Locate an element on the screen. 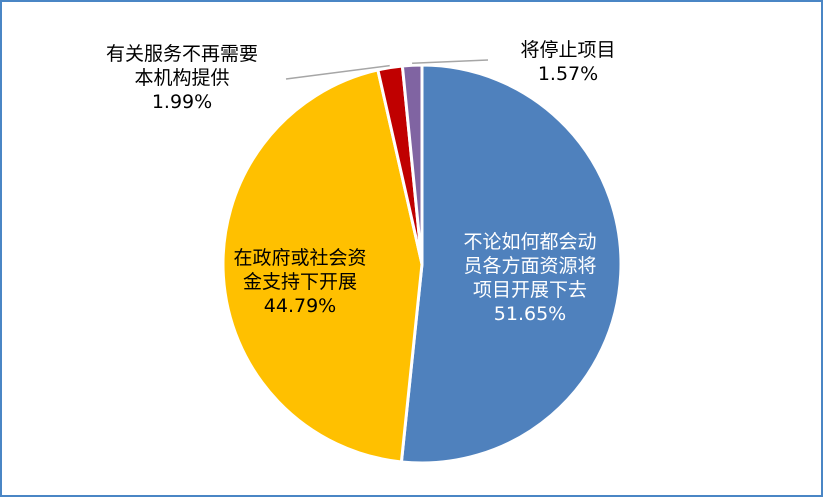 This screenshot has height=497, width=823. slice-label-stop-project: 将停止项目 1.57% is located at coordinates (568, 62).